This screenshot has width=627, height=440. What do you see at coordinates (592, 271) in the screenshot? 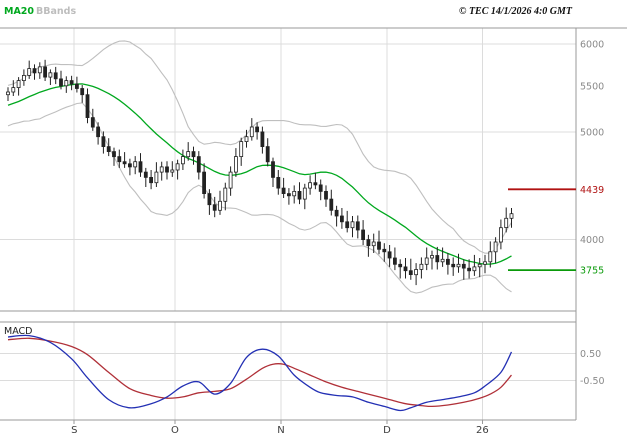
I see `support-level-label: 3755` at bounding box center [592, 271].